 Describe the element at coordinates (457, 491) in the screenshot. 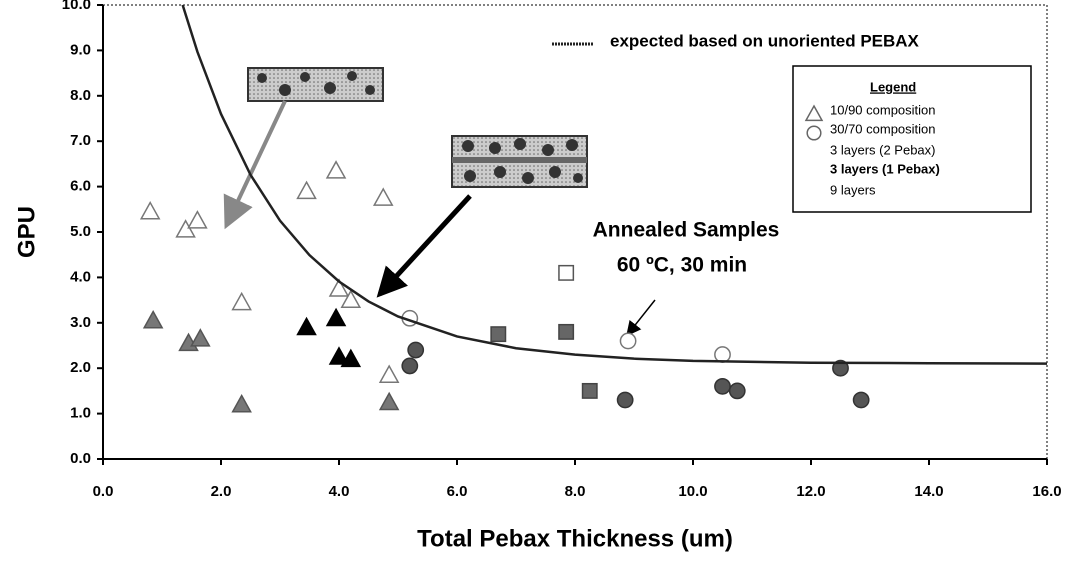

I see `x-tick-label: 6.0` at that location.